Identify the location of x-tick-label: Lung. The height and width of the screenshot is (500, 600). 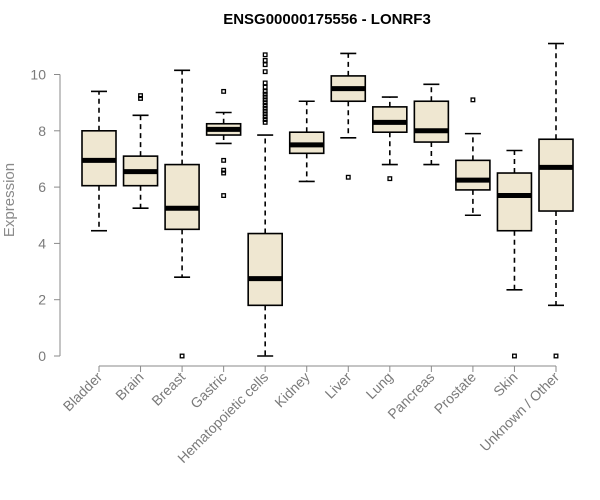
(379, 385).